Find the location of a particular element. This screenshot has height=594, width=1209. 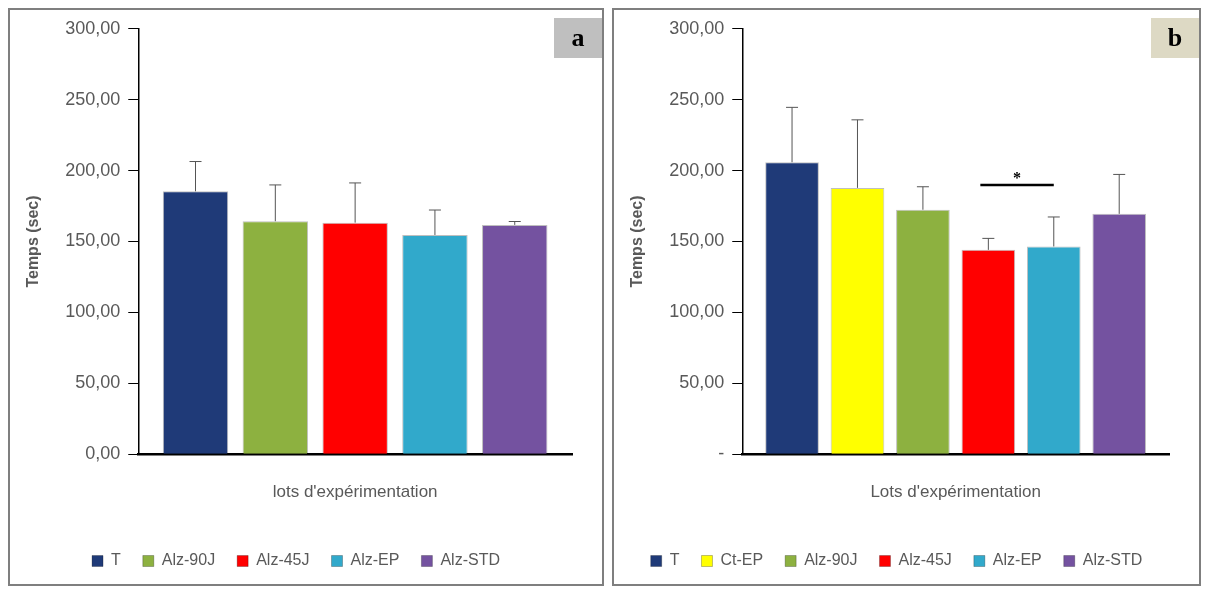

x-axis-title: Lots d'expérimentation is located at coordinates (955, 492).